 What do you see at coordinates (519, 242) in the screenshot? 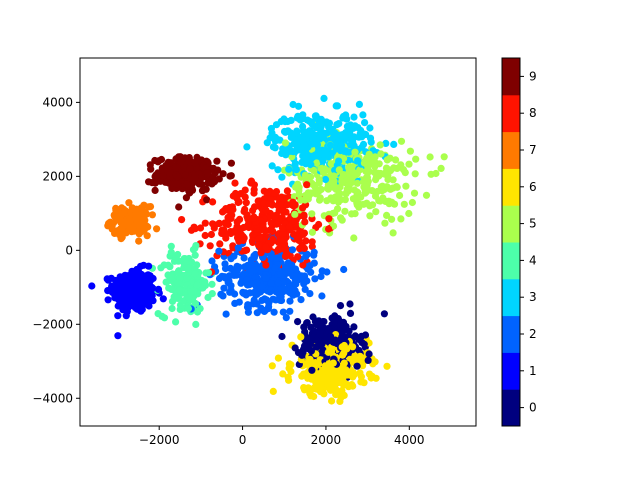
I see `colorbar: 0 1 2 3 4 5 6 7 8 9` at bounding box center [519, 242].